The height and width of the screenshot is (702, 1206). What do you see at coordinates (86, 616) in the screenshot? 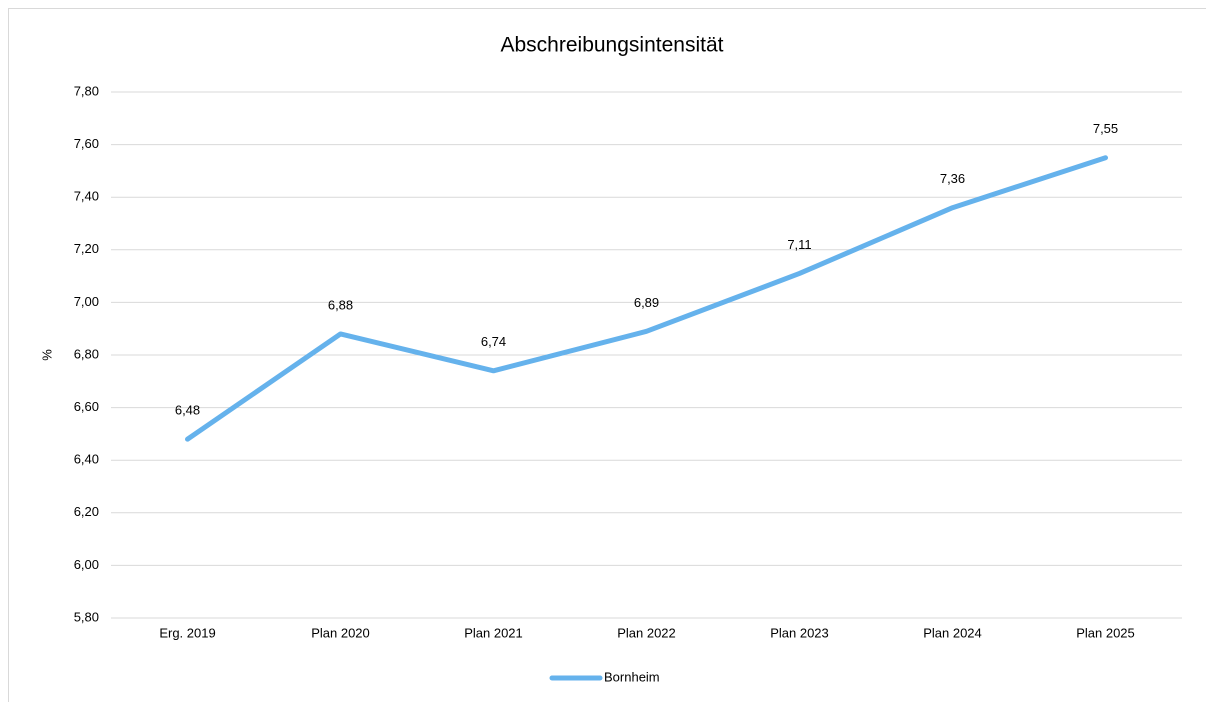
I see `y-tick-label: 5,80` at bounding box center [86, 616].